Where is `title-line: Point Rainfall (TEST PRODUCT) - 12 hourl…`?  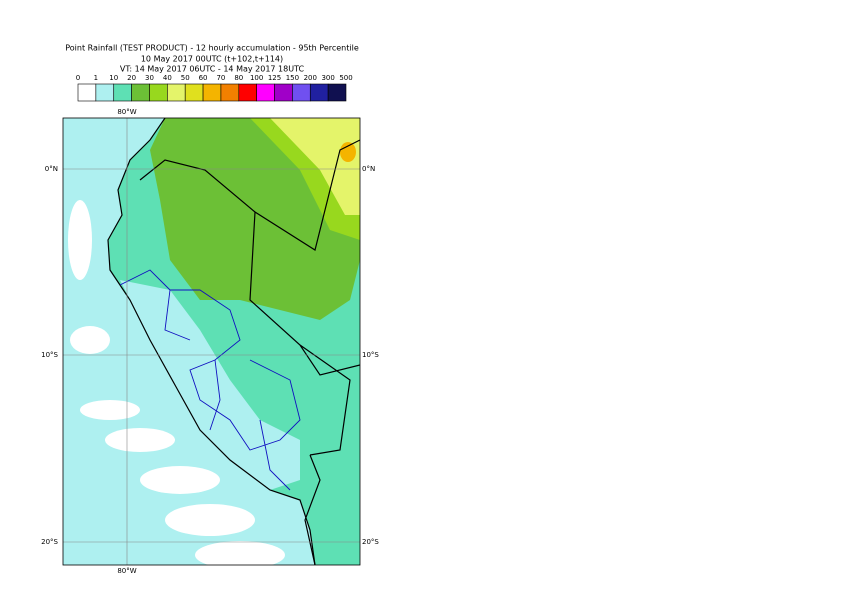
title-line: Point Rainfall (TEST PRODUCT) - 12 hourl… is located at coordinates (212, 48).